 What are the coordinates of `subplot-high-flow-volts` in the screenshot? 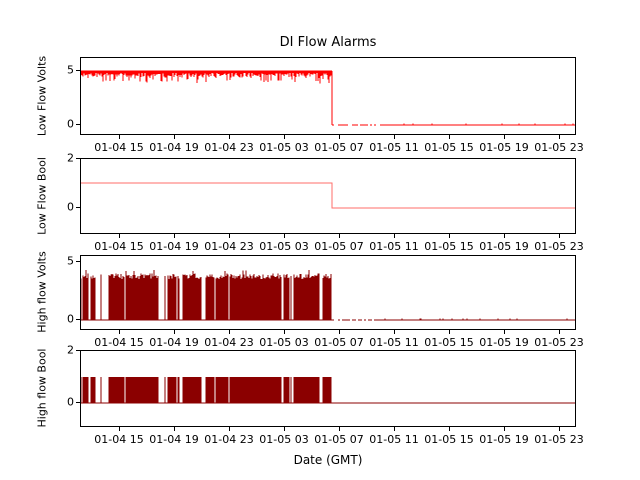 It's located at (328, 292).